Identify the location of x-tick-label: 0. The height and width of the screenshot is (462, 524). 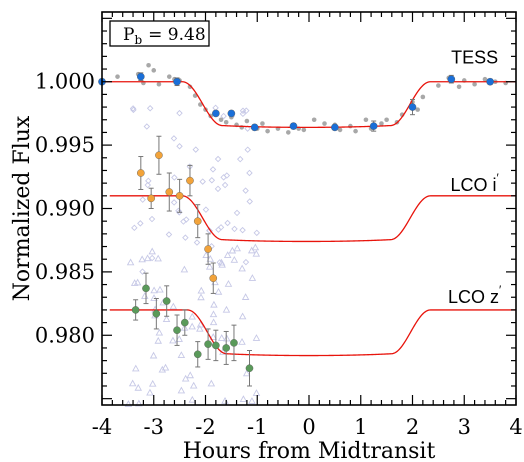
(308, 427).